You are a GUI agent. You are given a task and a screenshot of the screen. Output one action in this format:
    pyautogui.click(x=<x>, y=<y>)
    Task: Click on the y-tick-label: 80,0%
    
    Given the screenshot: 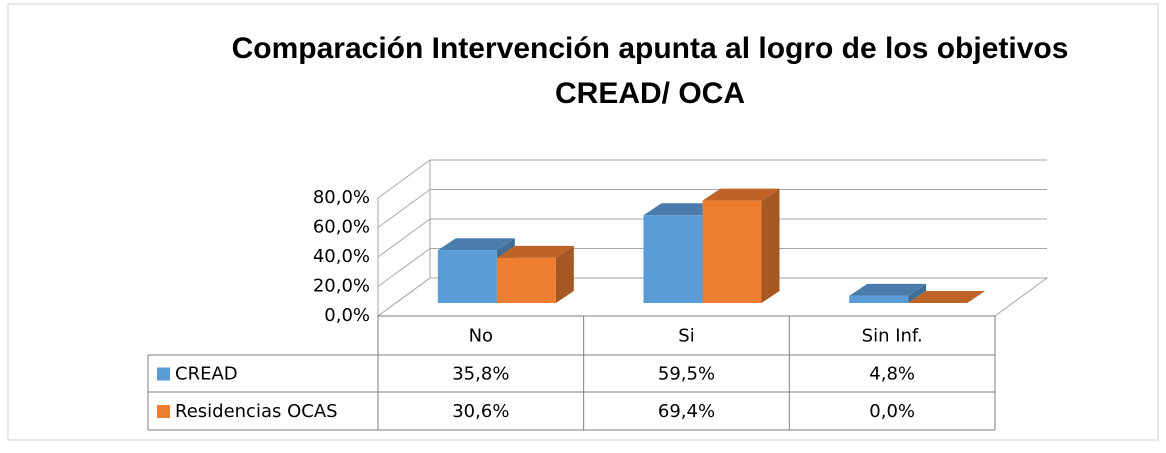 What is the action you would take?
    pyautogui.click(x=341, y=197)
    